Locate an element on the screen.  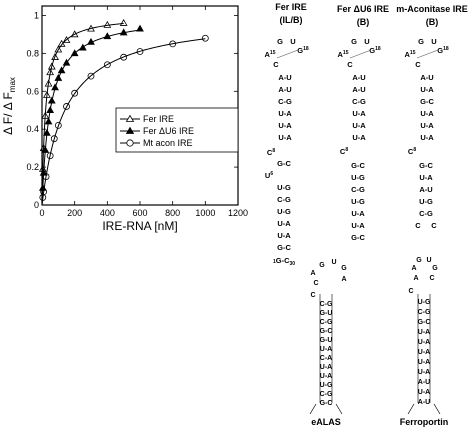
m-aconitase-ire-stem-pair: A-U is located at coordinates (425, 189).